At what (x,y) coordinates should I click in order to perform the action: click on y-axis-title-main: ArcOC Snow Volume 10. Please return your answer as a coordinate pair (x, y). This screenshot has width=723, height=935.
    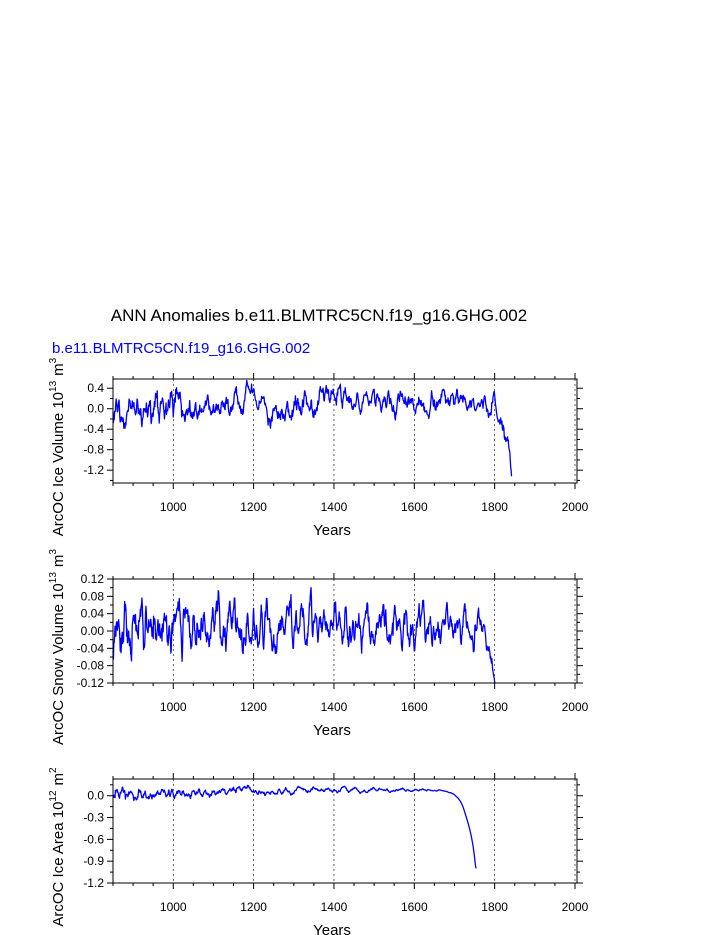
    Looking at the image, I should click on (58, 664).